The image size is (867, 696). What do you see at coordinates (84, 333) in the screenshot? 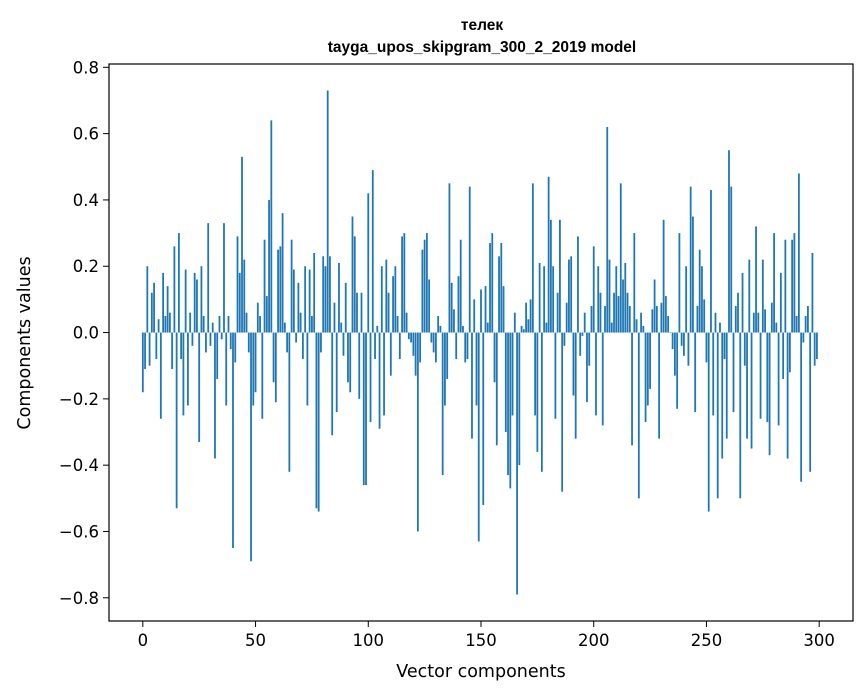
I see `y-axis-ticks: −0.8 −0.6 −0.4 −0.2 0.0 0.2 0.4 0.6 0.8` at bounding box center [84, 333].